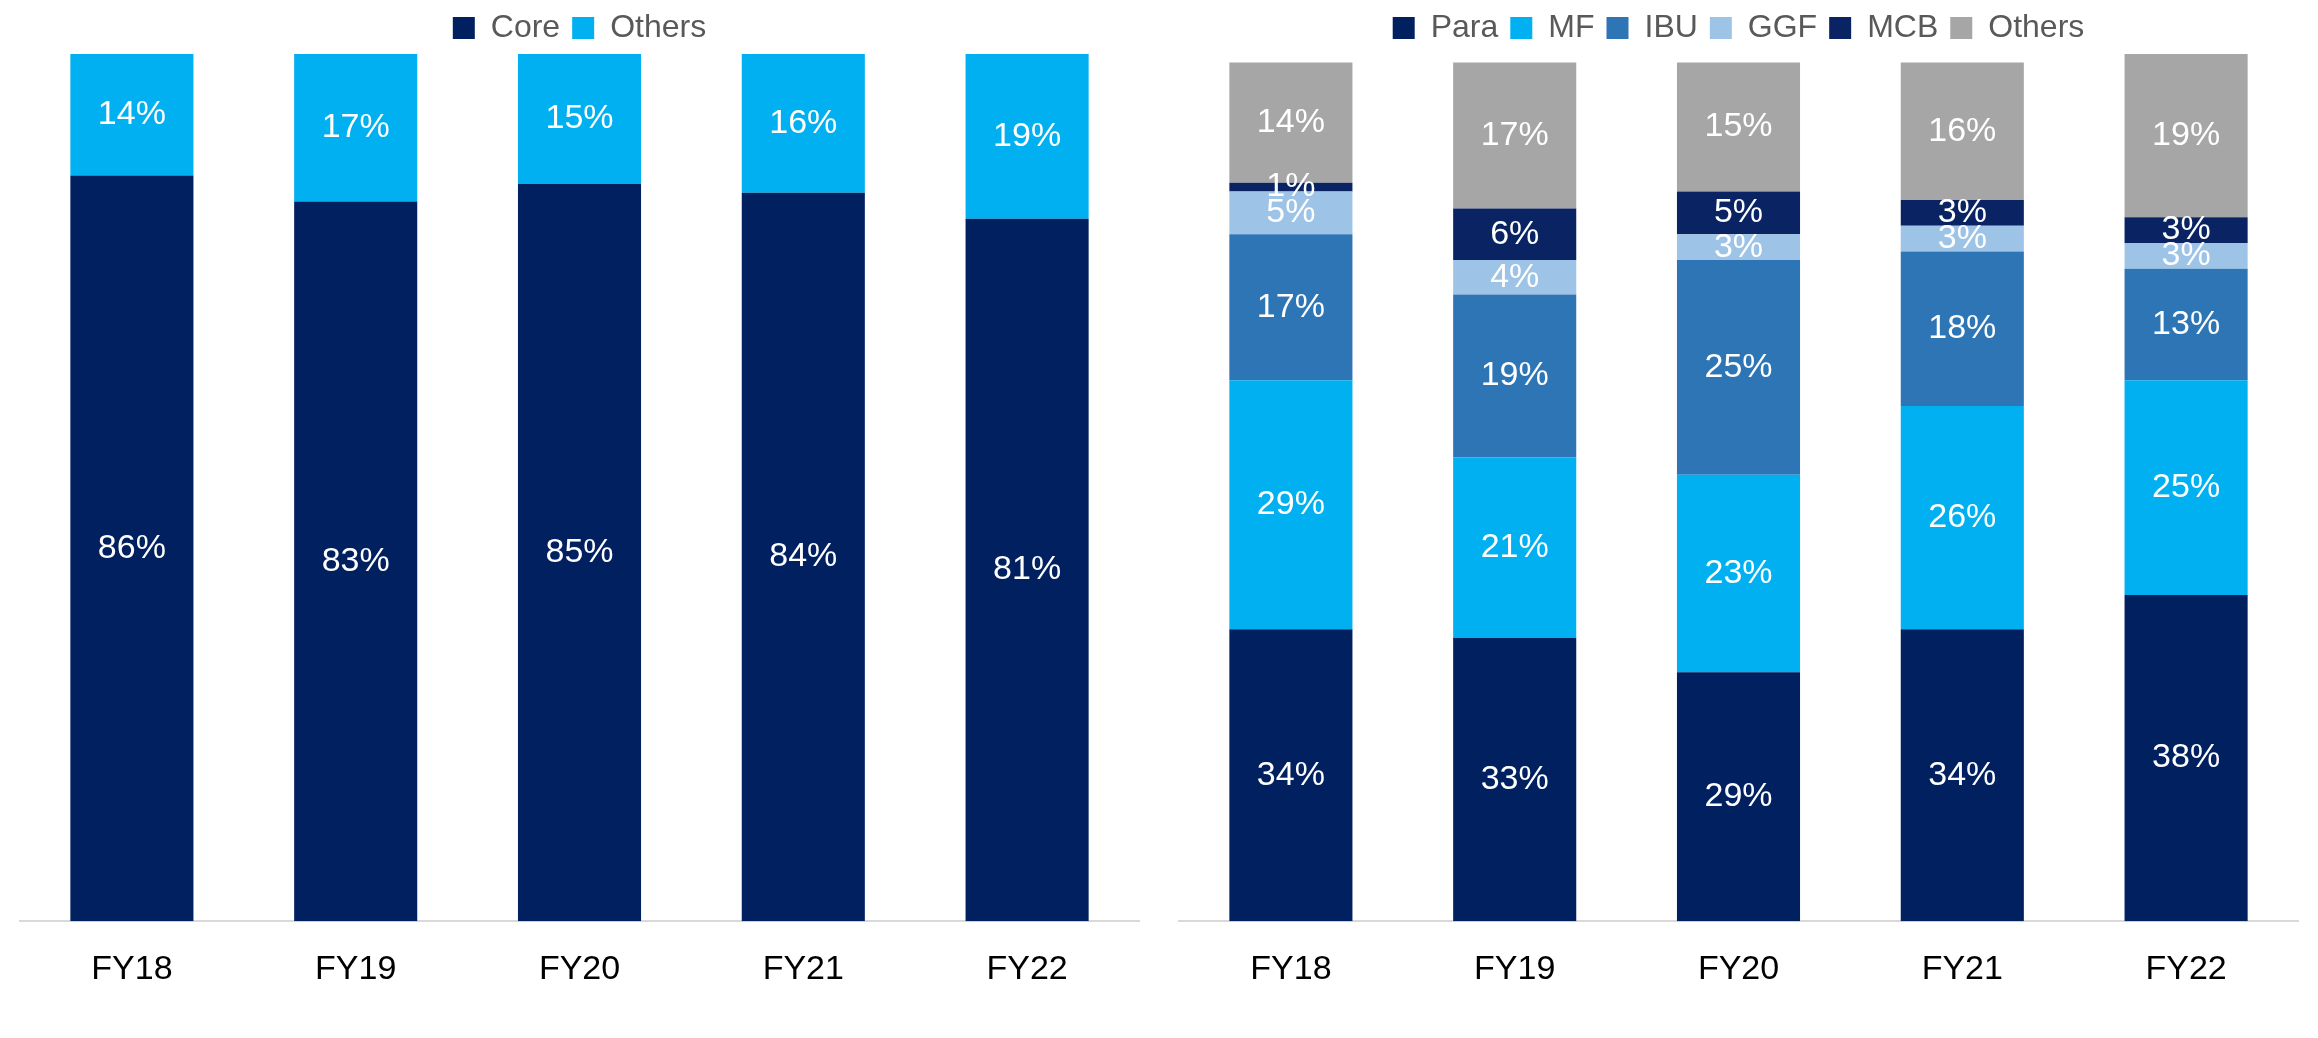  I want to click on data-label: 6%, so click(1515, 231).